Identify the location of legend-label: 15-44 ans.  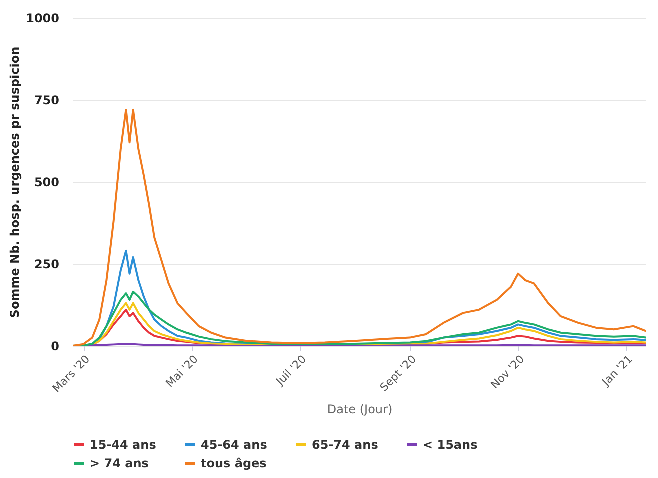
(123, 445).